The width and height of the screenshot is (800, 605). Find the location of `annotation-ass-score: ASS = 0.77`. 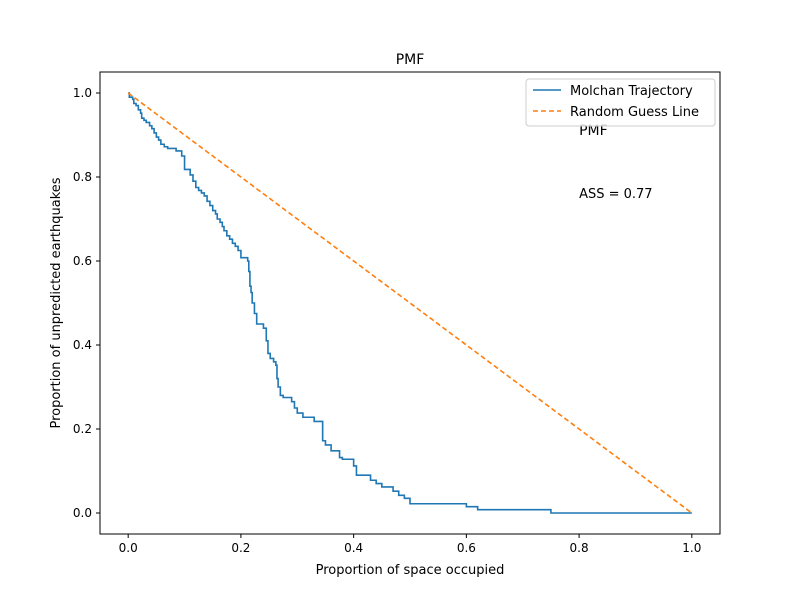

annotation-ass-score: ASS = 0.77 is located at coordinates (616, 194).